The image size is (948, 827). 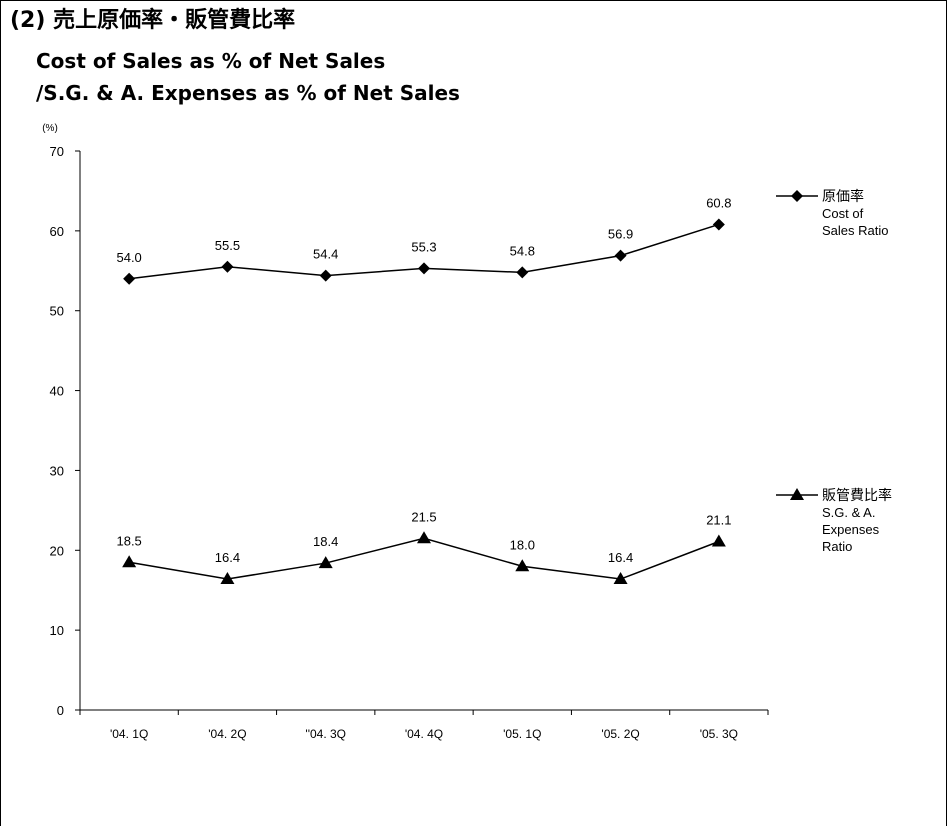 I want to click on legend-label: 原価率, so click(x=843, y=196).